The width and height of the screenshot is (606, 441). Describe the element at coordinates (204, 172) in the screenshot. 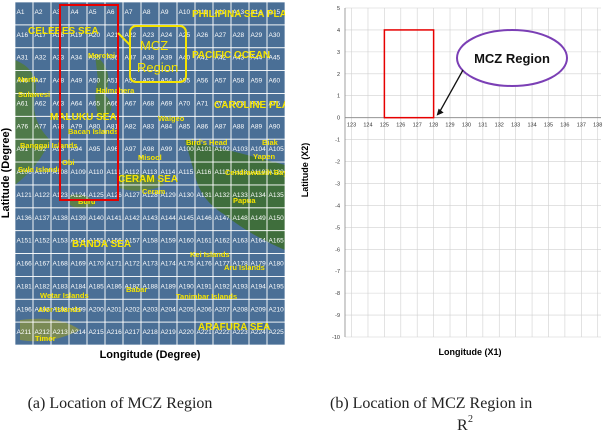

I see `cell-label: A116` at that location.